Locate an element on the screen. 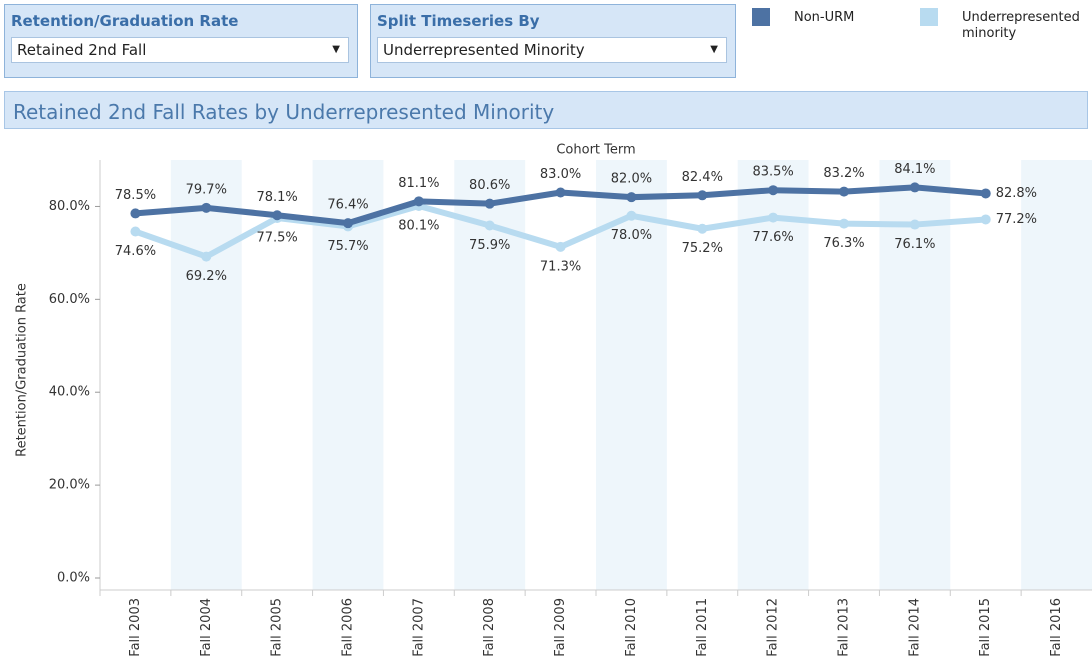 The height and width of the screenshot is (665, 1092). x-axis-title: Cohort Term is located at coordinates (595, 150).